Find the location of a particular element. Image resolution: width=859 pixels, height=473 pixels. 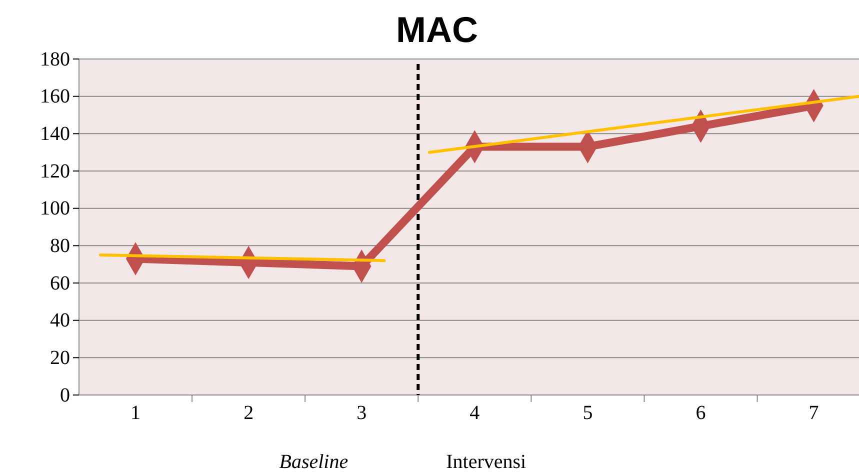

y-tick-label: 20 is located at coordinates (60, 358).